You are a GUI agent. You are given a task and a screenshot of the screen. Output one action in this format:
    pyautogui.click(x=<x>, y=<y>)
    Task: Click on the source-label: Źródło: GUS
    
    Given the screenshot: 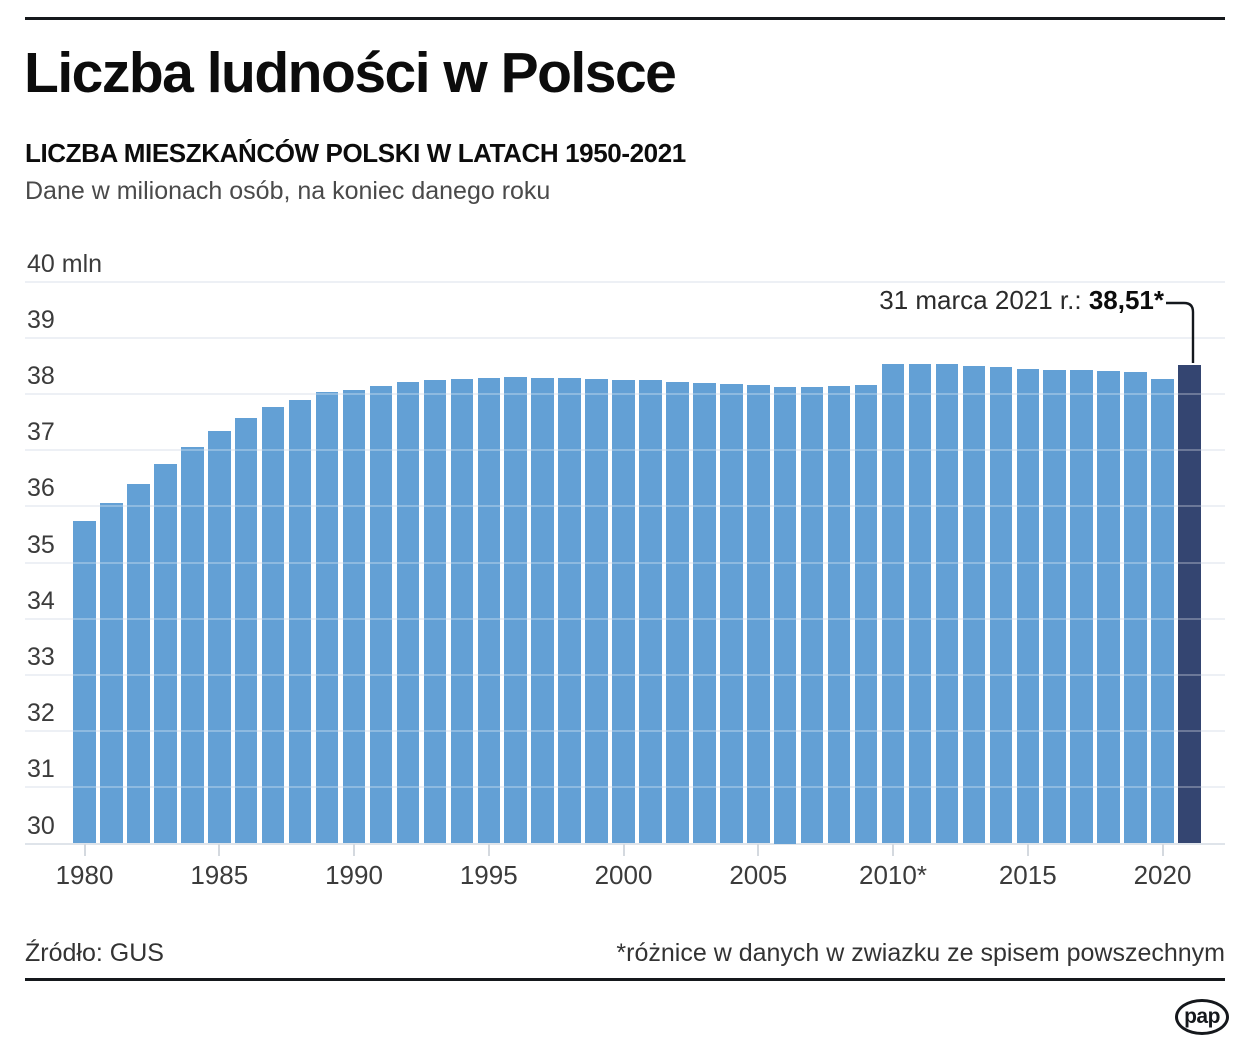 What is the action you would take?
    pyautogui.click(x=94, y=953)
    